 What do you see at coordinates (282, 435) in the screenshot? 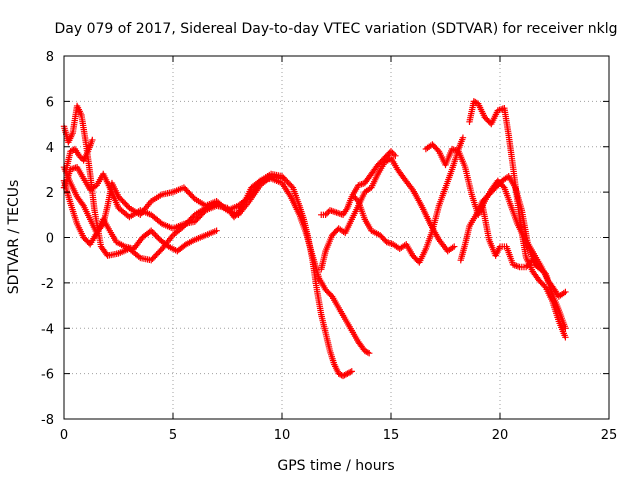
I see `x-tick-label: 10` at bounding box center [282, 435].